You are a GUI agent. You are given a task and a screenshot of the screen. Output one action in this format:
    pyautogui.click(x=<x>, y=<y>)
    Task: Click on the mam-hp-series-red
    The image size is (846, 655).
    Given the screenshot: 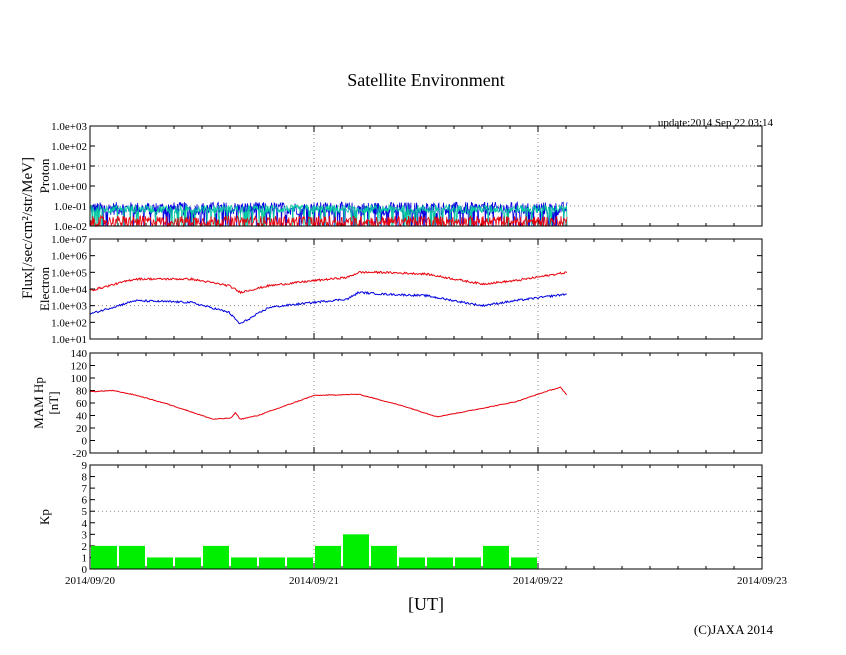 What is the action you would take?
    pyautogui.click(x=328, y=403)
    